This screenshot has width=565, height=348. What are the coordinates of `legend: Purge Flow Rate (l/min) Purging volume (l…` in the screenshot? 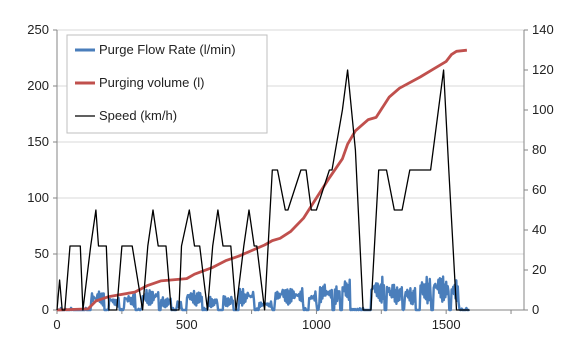 It's located at (167, 84).